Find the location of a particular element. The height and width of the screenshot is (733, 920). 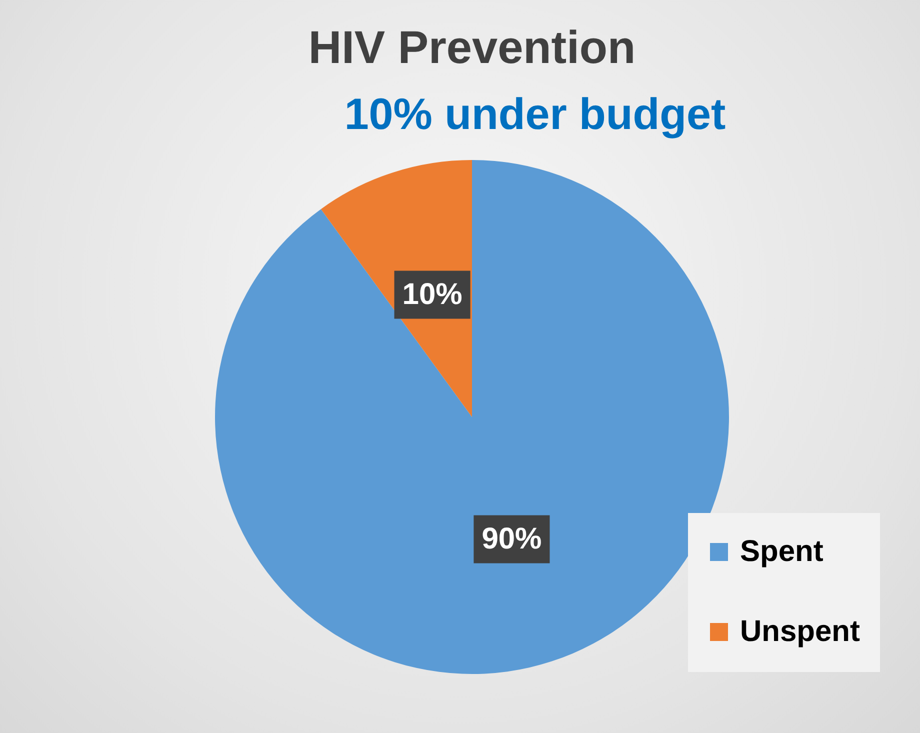

legend-label: Spent is located at coordinates (782, 552).